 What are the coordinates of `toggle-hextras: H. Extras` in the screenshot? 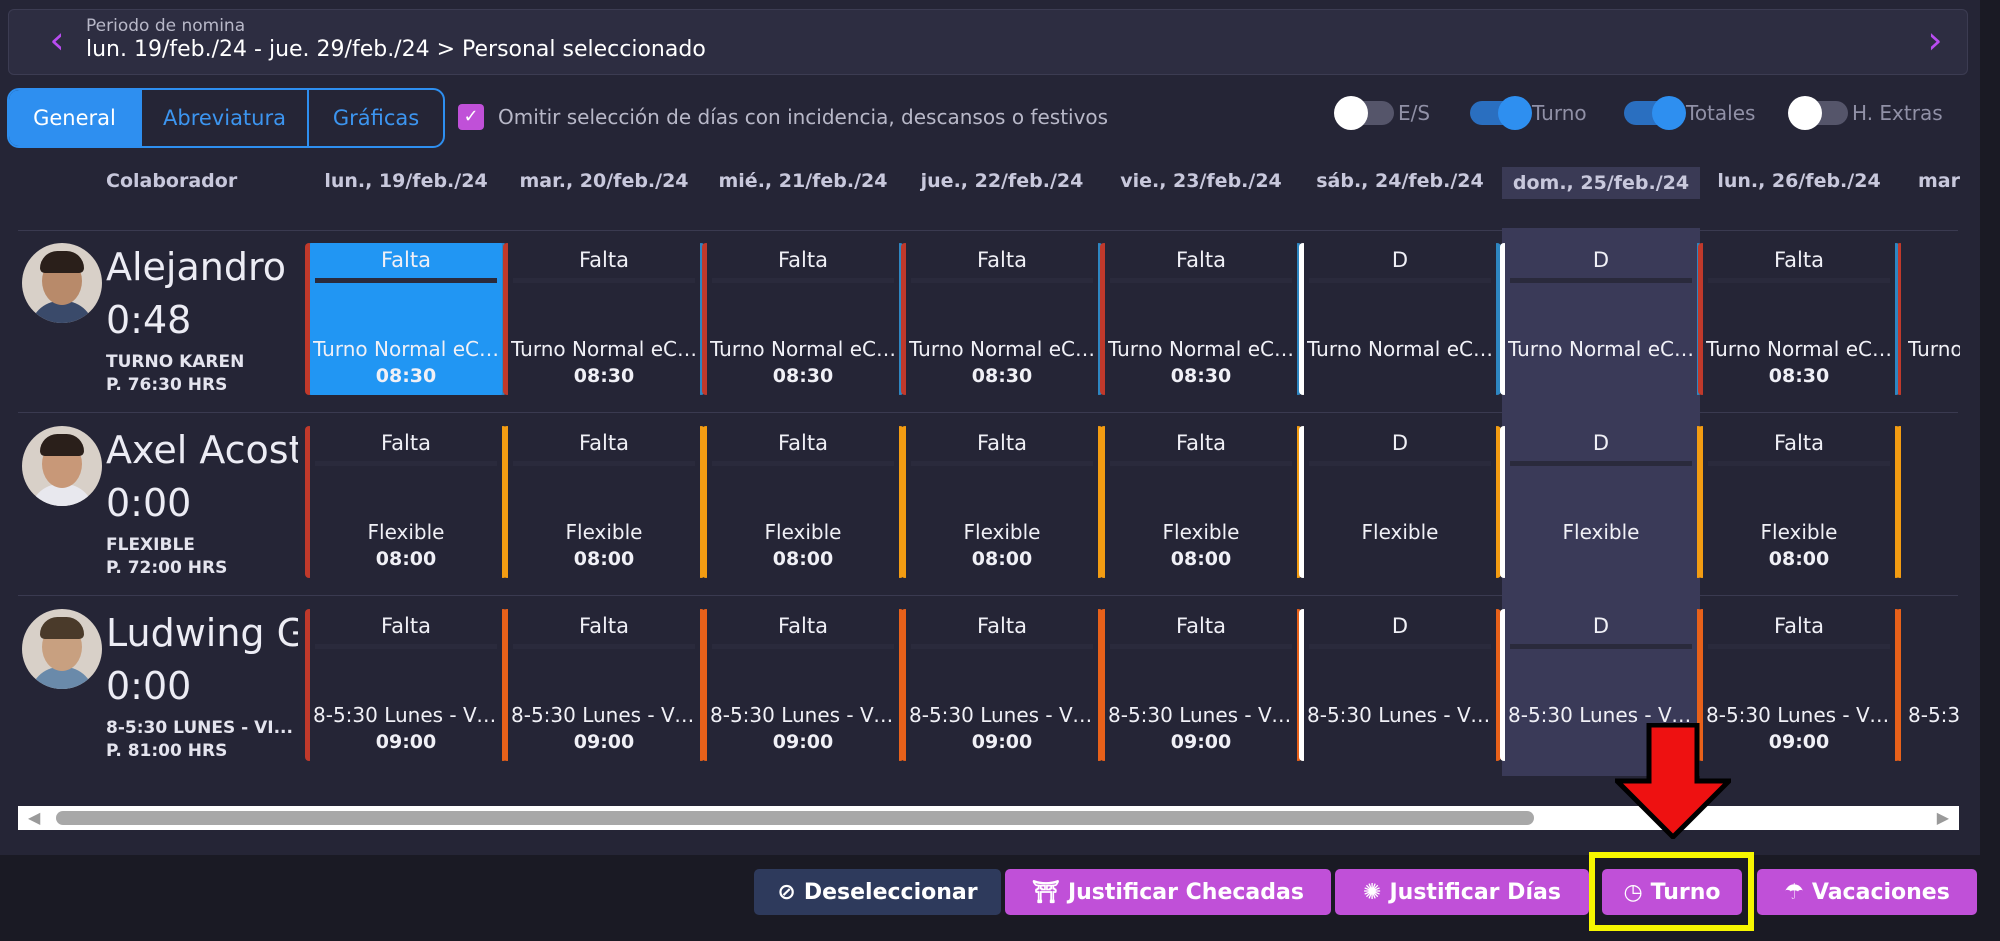 It's located at (1865, 113).